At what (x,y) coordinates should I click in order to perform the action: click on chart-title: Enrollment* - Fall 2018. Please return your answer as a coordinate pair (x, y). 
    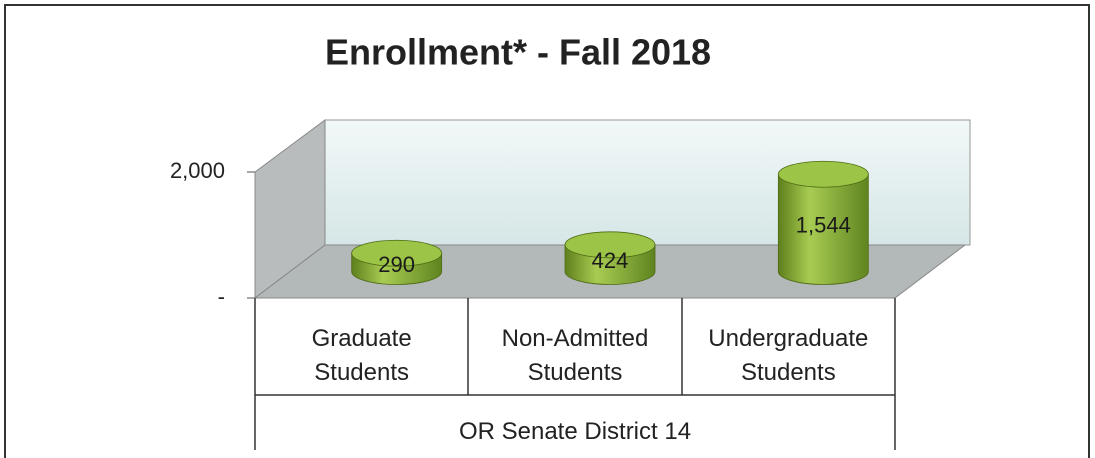
    Looking at the image, I should click on (518, 52).